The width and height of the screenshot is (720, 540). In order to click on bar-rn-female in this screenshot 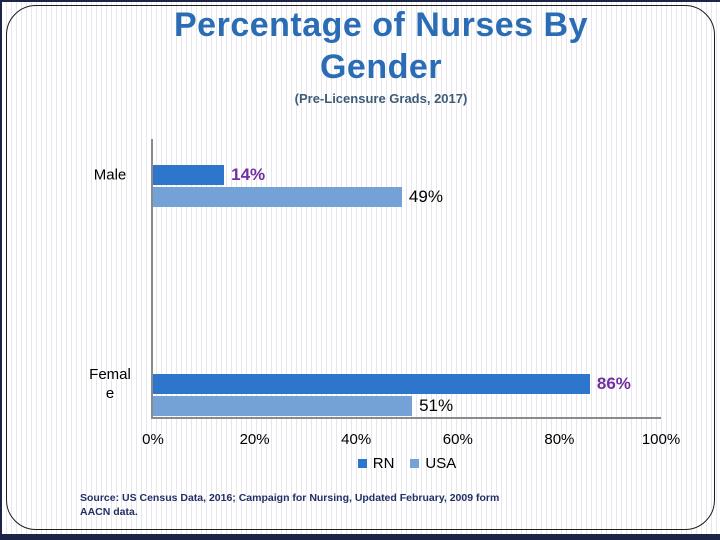, I will do `click(371, 384)`.